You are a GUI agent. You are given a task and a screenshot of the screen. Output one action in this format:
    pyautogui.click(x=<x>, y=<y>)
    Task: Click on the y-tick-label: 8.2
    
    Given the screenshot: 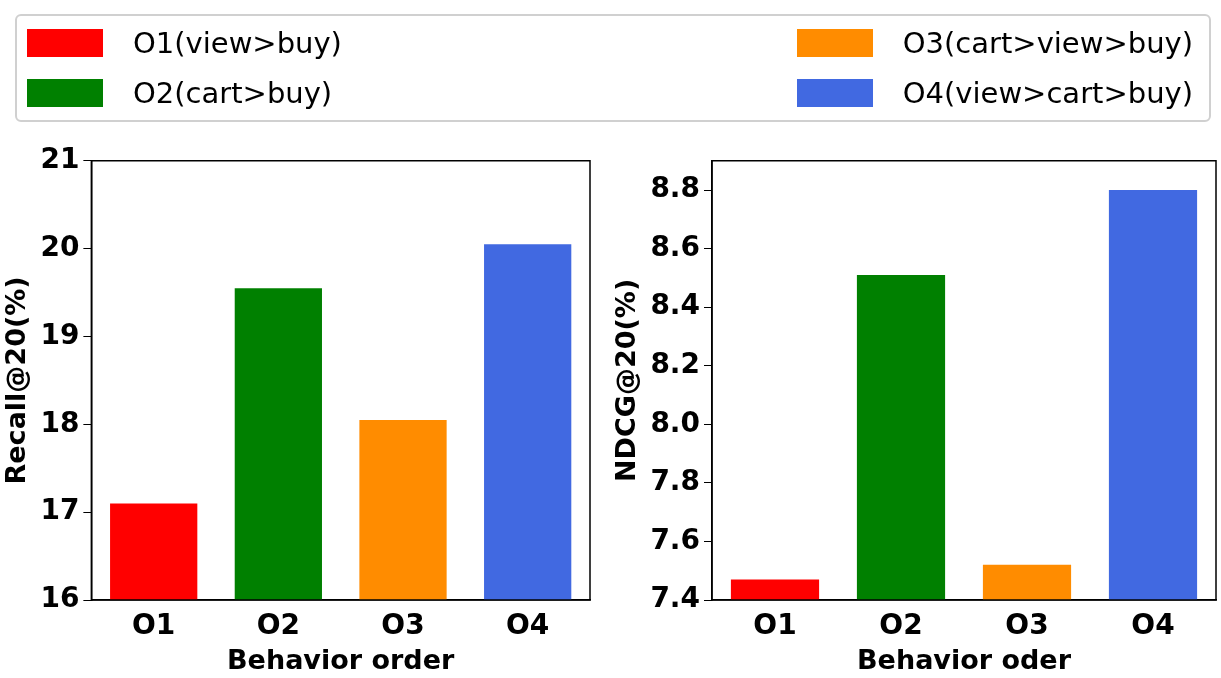 What is the action you would take?
    pyautogui.click(x=675, y=364)
    